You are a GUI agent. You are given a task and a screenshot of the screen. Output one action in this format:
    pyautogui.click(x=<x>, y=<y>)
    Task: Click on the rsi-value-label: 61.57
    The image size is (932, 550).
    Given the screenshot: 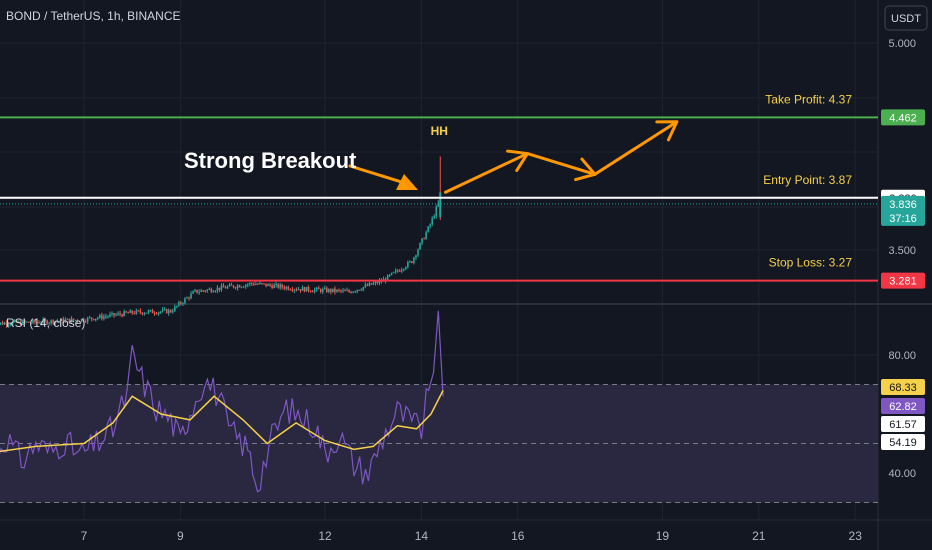 What is the action you would take?
    pyautogui.click(x=903, y=425)
    